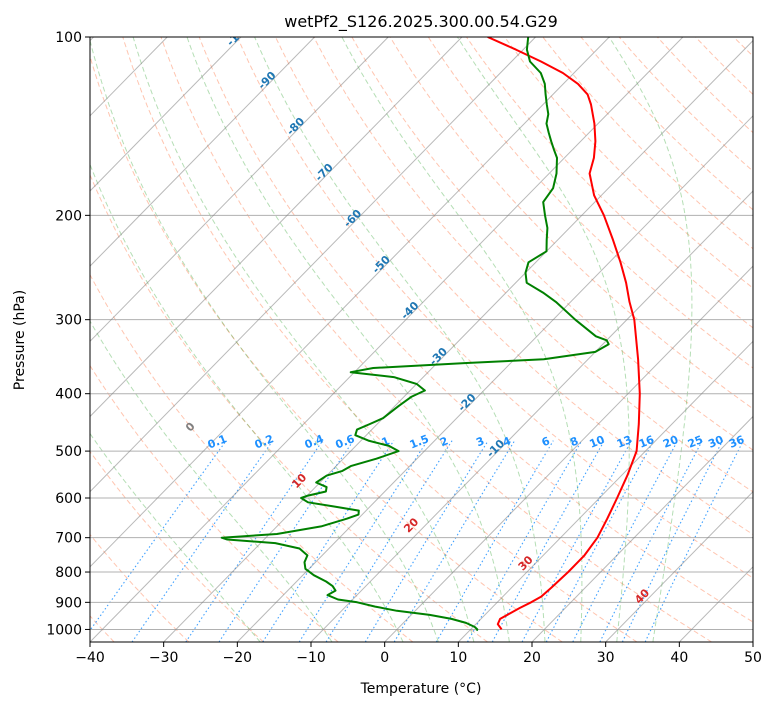 This screenshot has width=775, height=708. What do you see at coordinates (596, 442) in the screenshot?
I see `mixing-ratio-label: 10` at bounding box center [596, 442].